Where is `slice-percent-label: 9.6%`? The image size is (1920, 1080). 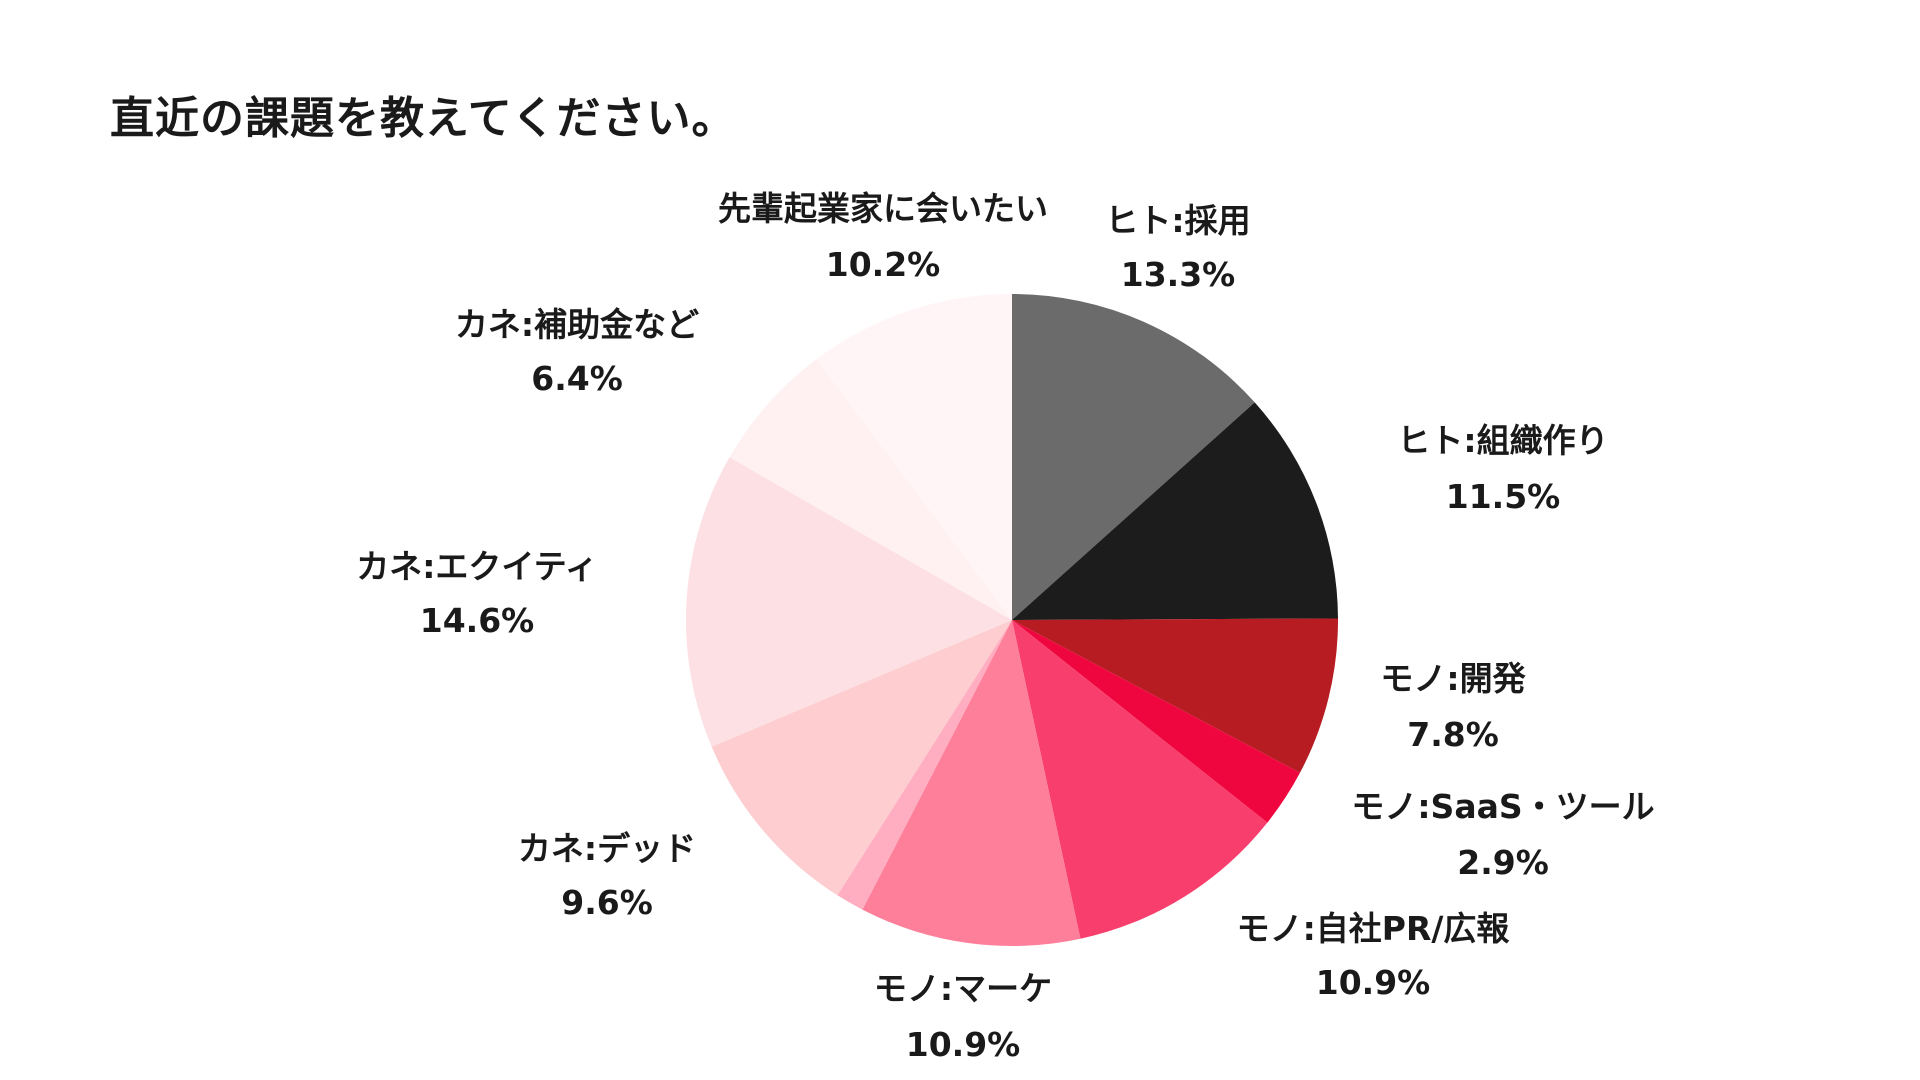 slice-percent-label: 9.6% is located at coordinates (607, 902).